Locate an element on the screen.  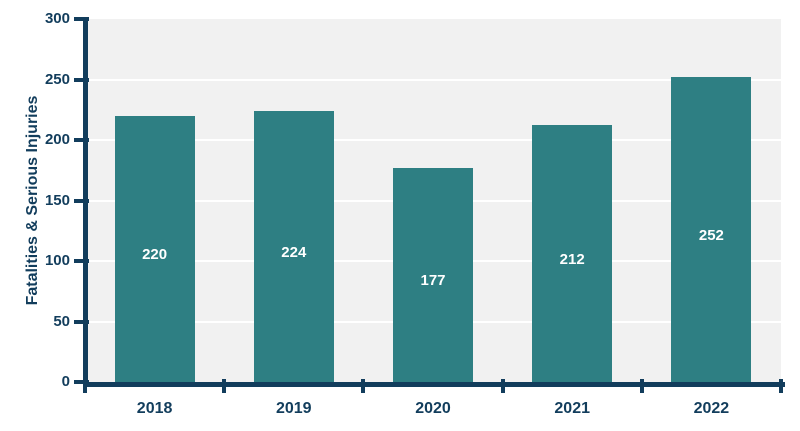
x-axis-label-2018: 2018 is located at coordinates (154, 408).